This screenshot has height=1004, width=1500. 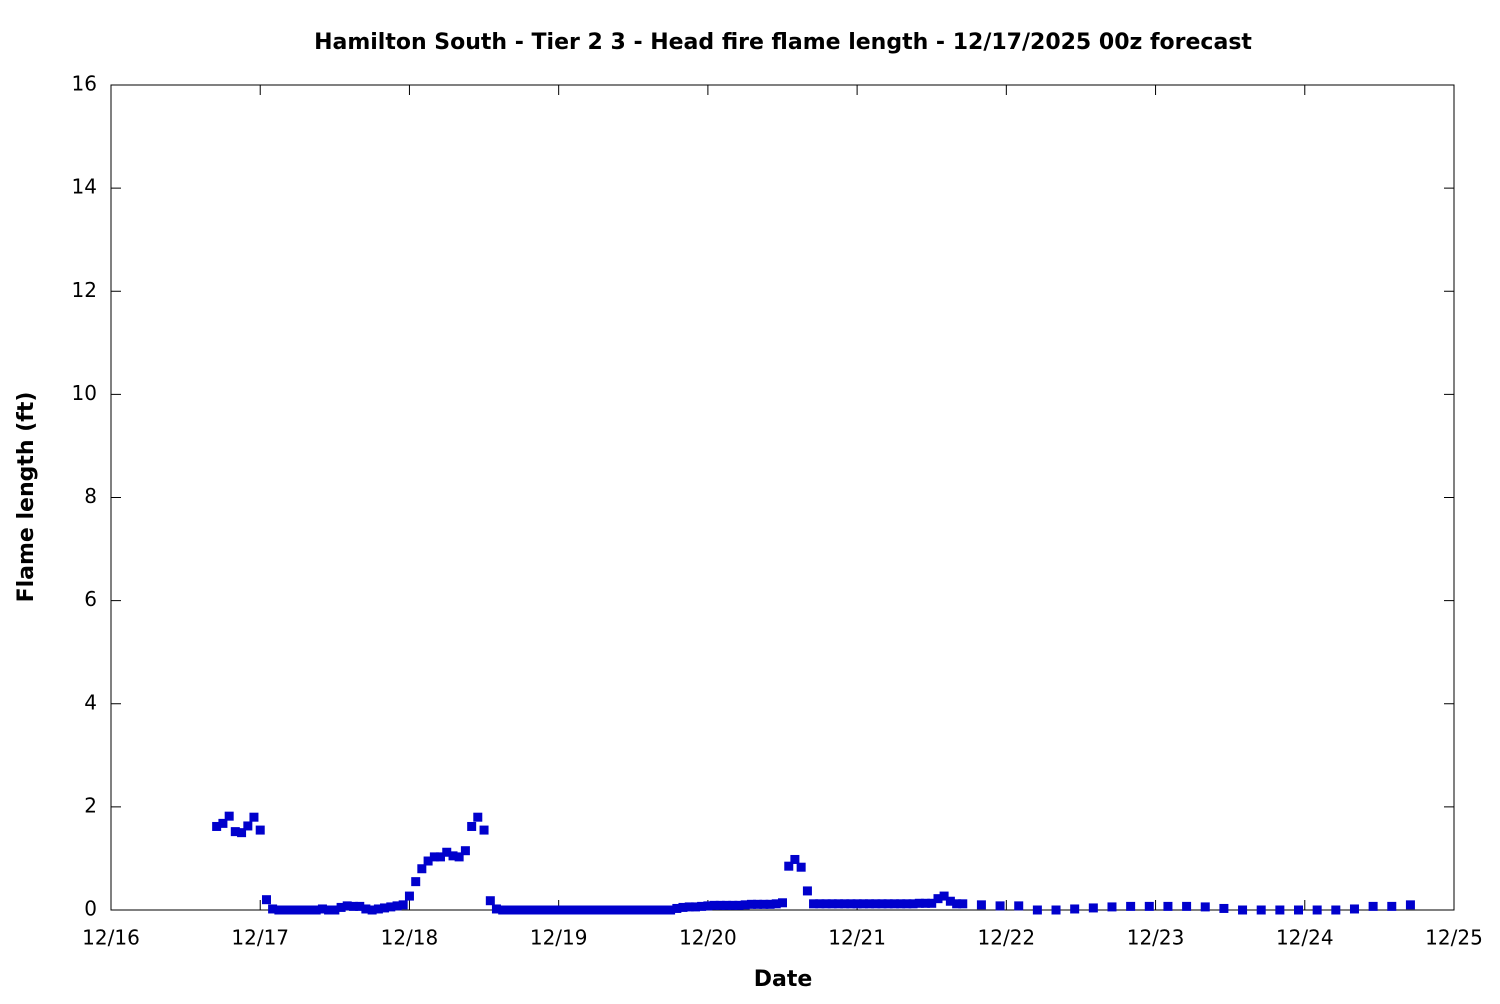 I want to click on y-tick-label: 0, so click(x=90, y=909).